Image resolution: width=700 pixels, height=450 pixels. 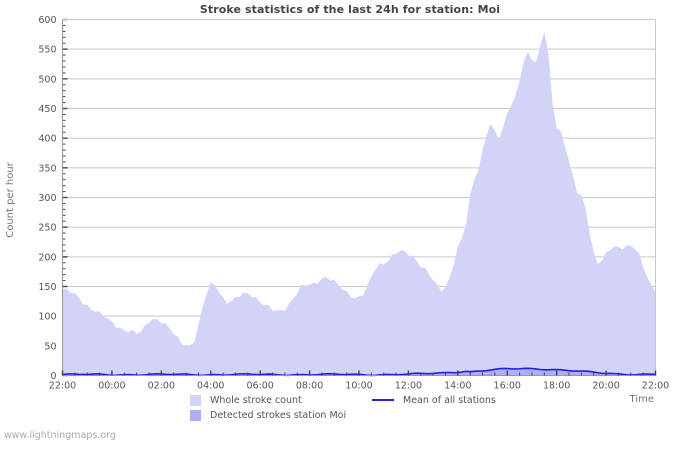 What do you see at coordinates (111, 386) in the screenshot?
I see `x-tick-label: 00:00` at bounding box center [111, 386].